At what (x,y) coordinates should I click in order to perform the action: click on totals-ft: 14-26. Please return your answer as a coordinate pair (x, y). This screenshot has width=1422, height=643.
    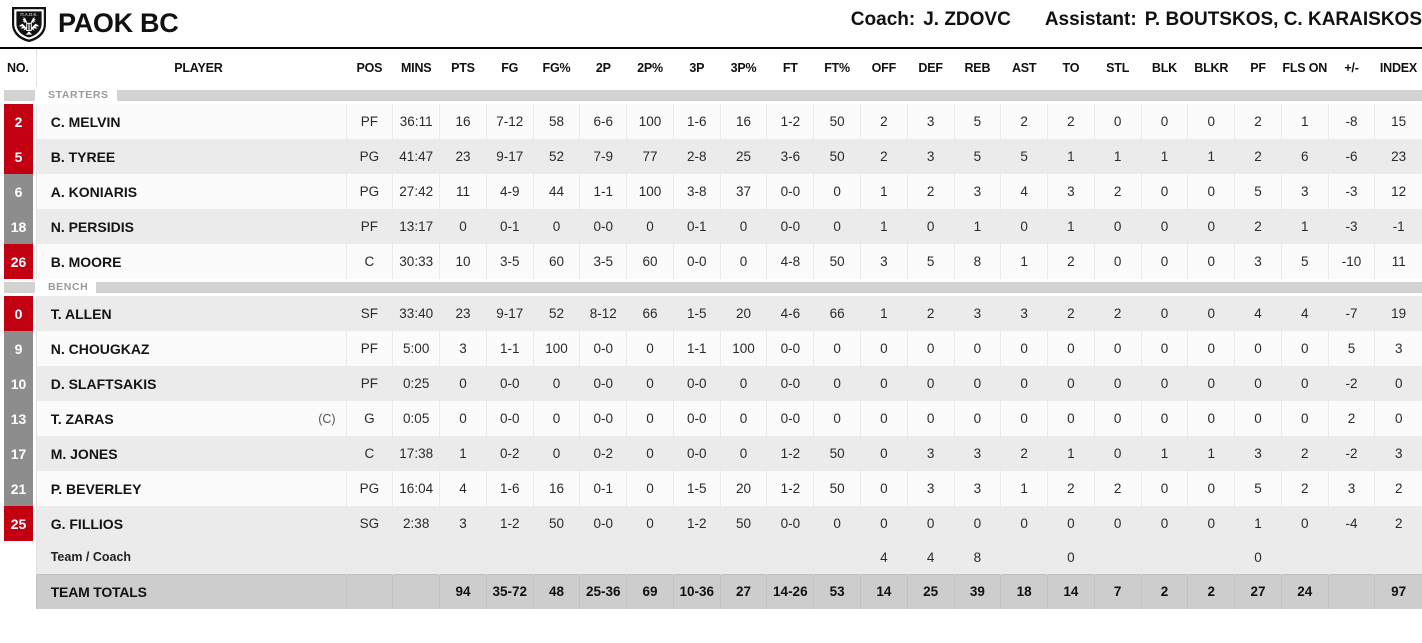
    Looking at the image, I should click on (790, 591).